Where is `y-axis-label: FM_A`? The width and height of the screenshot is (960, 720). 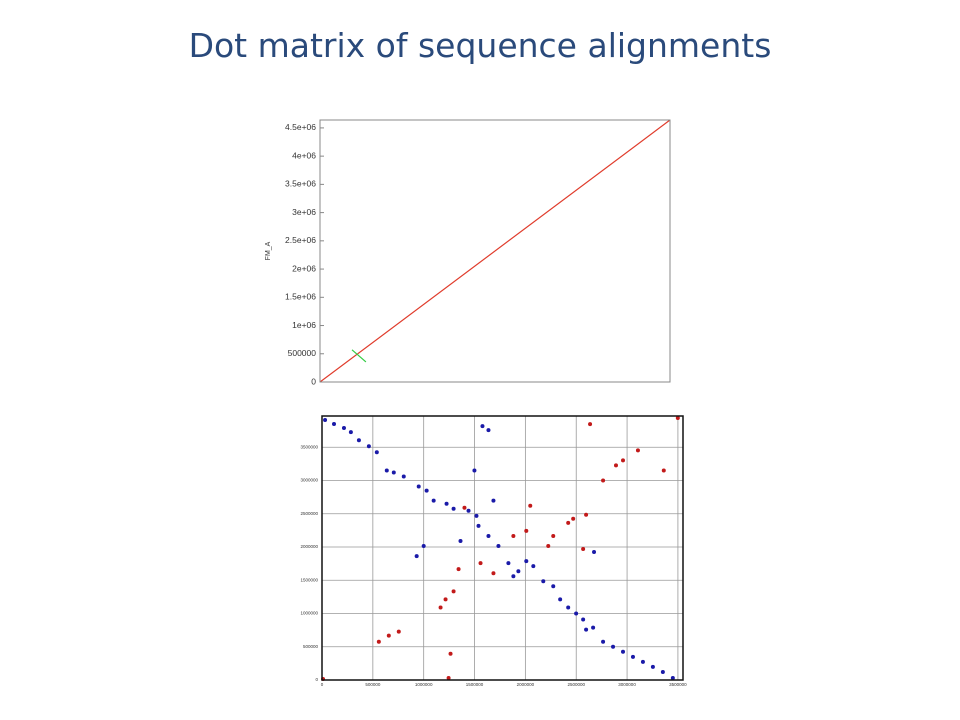
y-axis-label: FM_A is located at coordinates (268, 250).